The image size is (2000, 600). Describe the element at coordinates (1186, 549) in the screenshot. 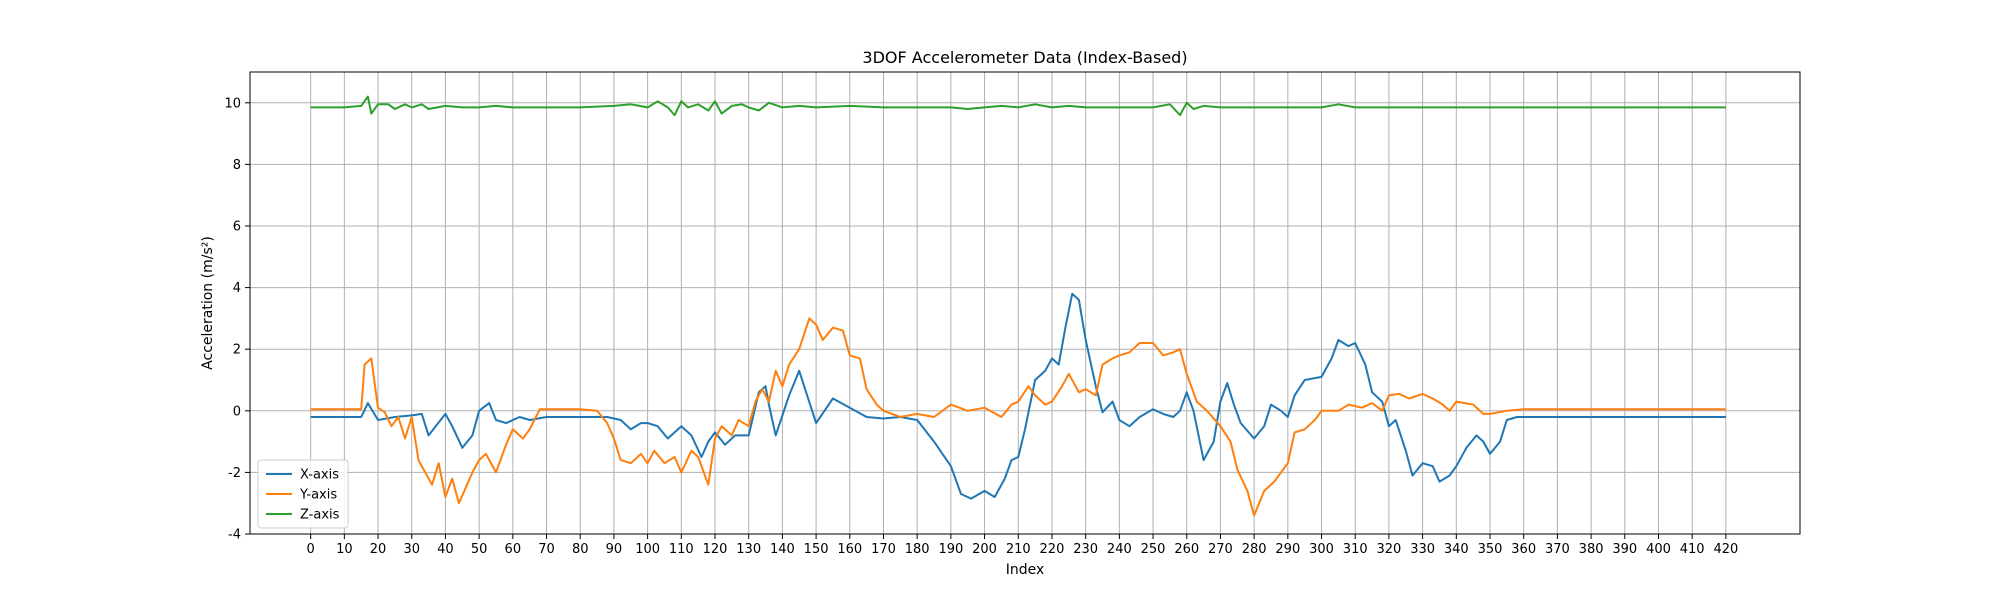

I see `x-tick-label: 260` at that location.